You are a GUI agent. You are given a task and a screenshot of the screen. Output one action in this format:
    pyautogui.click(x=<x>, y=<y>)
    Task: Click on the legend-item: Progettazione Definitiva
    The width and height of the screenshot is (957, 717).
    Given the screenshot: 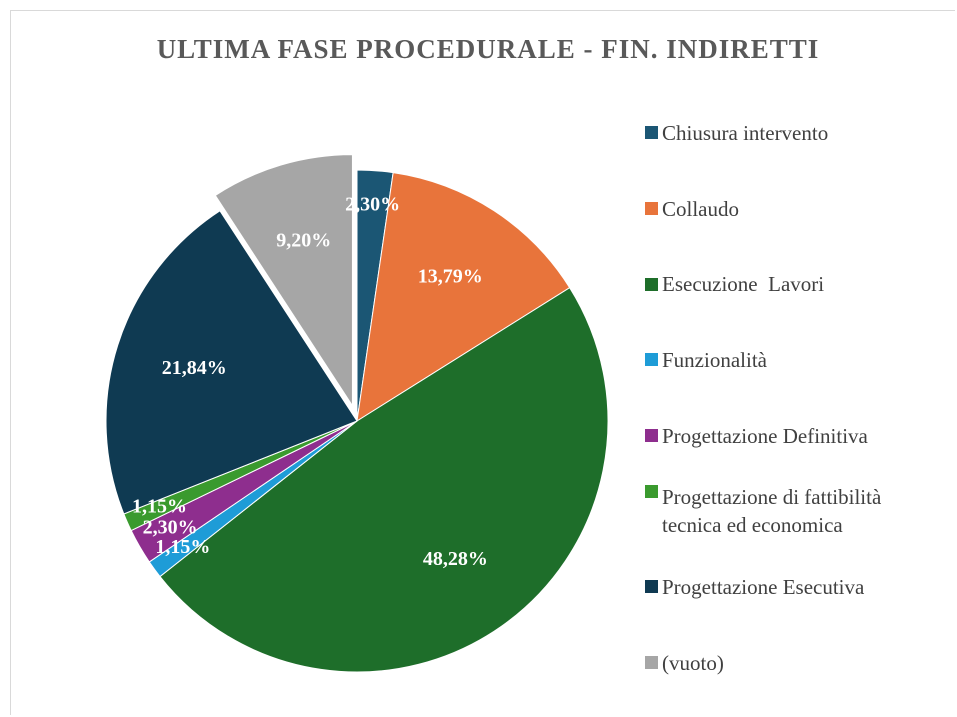 What is the action you would take?
    pyautogui.click(x=795, y=436)
    